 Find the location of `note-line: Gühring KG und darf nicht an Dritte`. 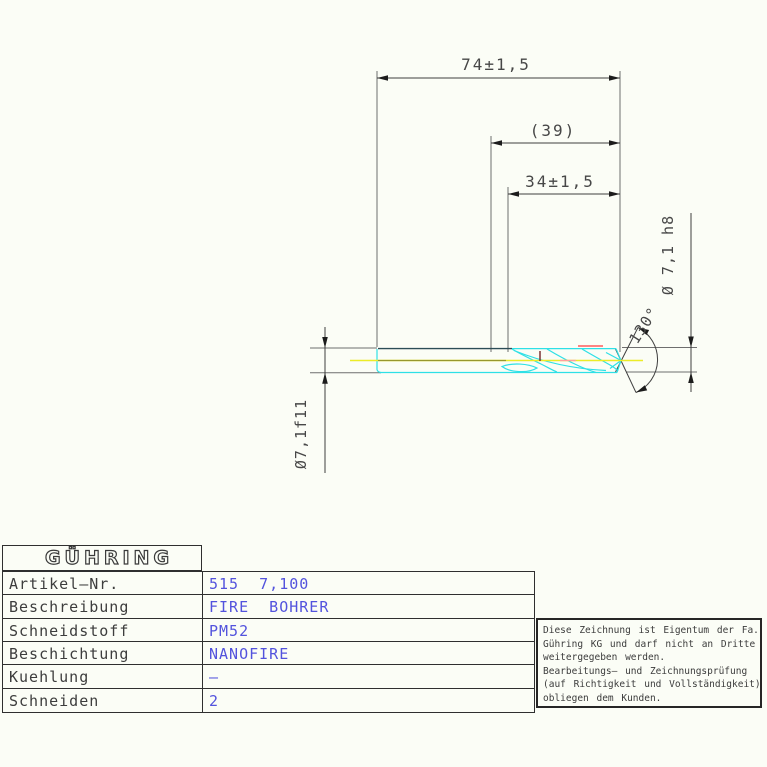

note-line: Gühring KG und darf nicht an Dritte is located at coordinates (649, 644).